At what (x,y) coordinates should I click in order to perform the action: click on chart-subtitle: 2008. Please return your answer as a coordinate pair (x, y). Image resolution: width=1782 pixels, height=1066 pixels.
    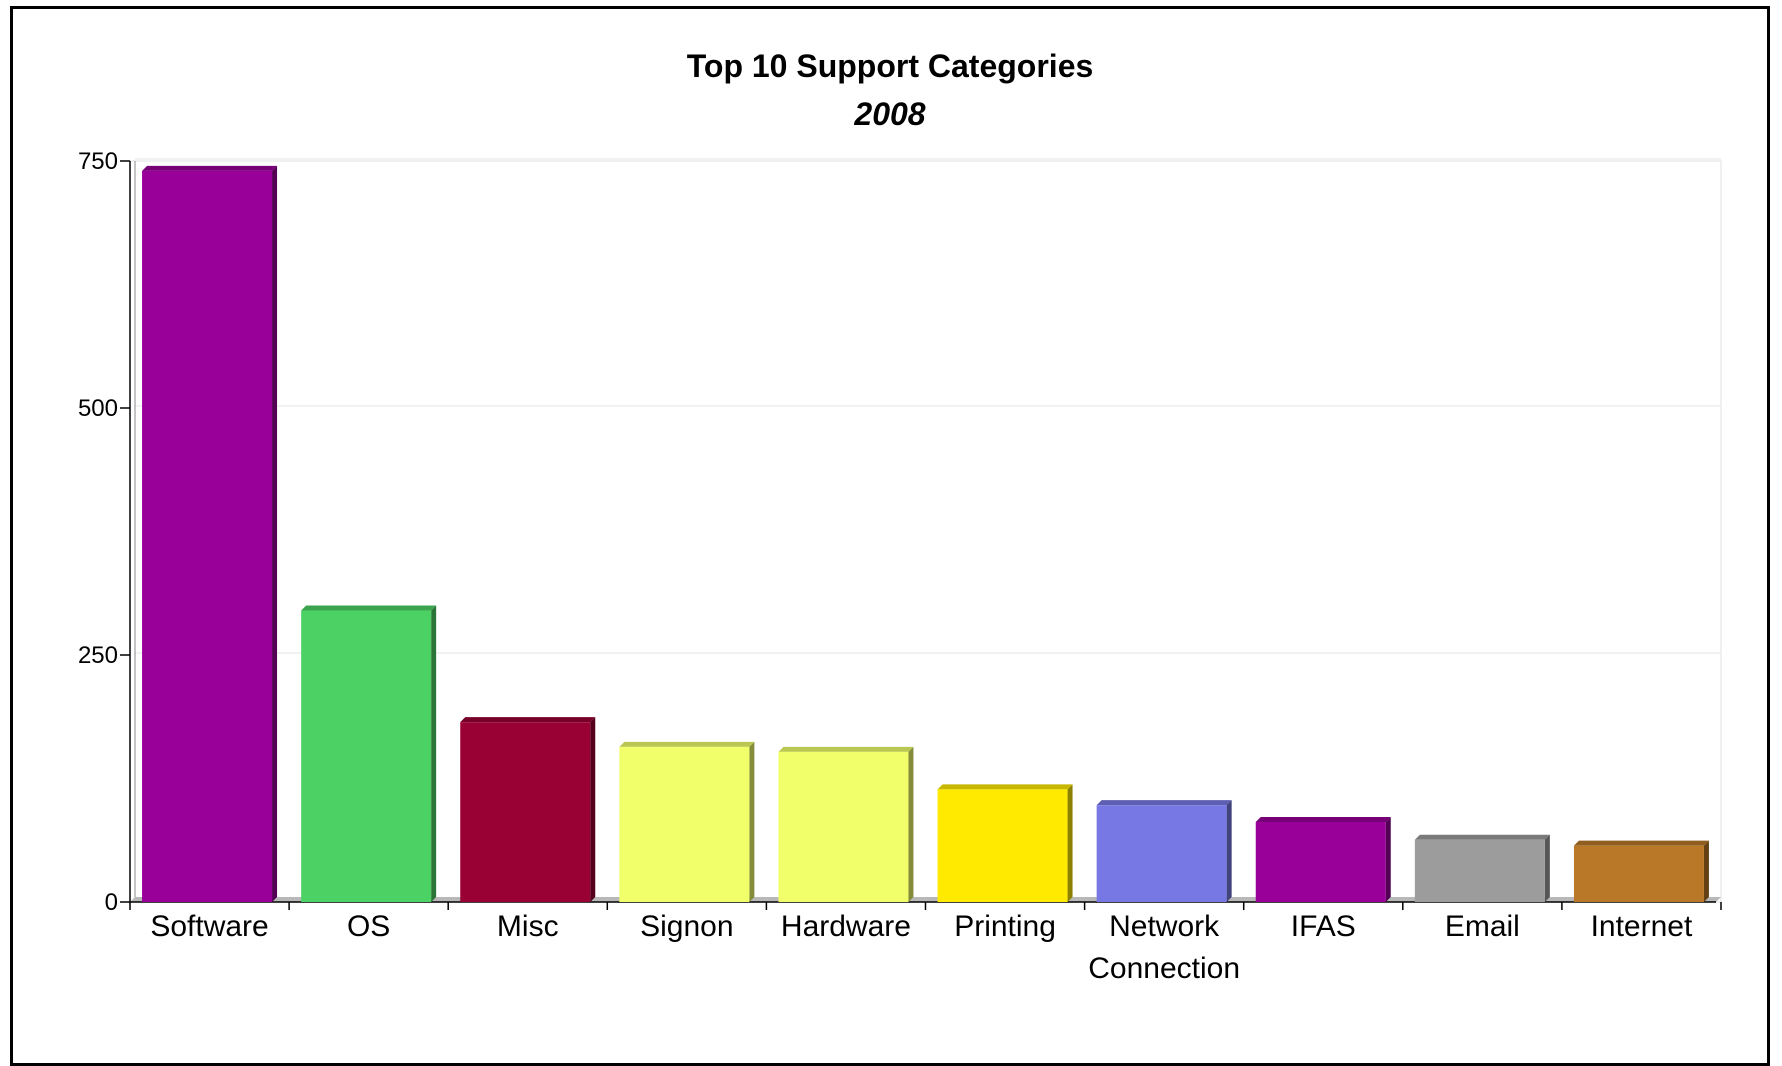
    Looking at the image, I should click on (889, 114).